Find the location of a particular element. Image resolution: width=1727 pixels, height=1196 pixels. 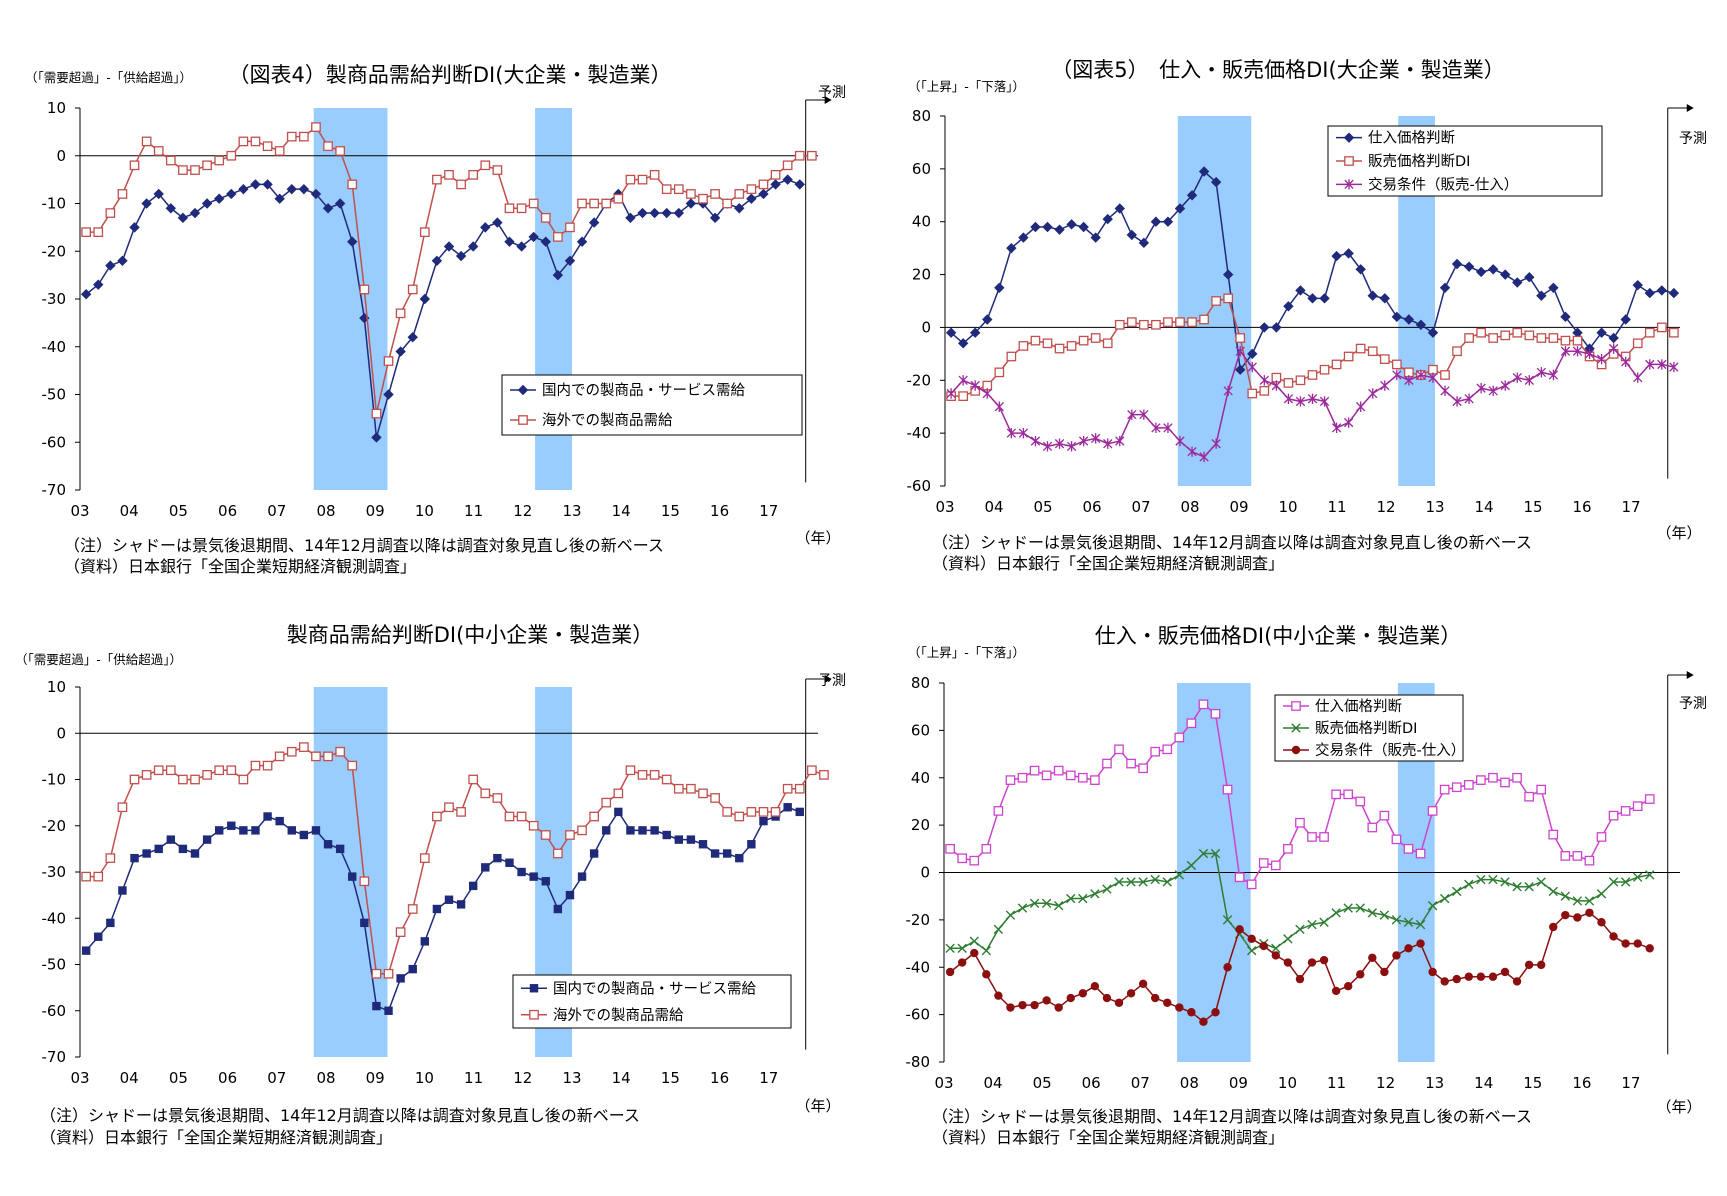

x-tick-label: 11 is located at coordinates (1336, 507).